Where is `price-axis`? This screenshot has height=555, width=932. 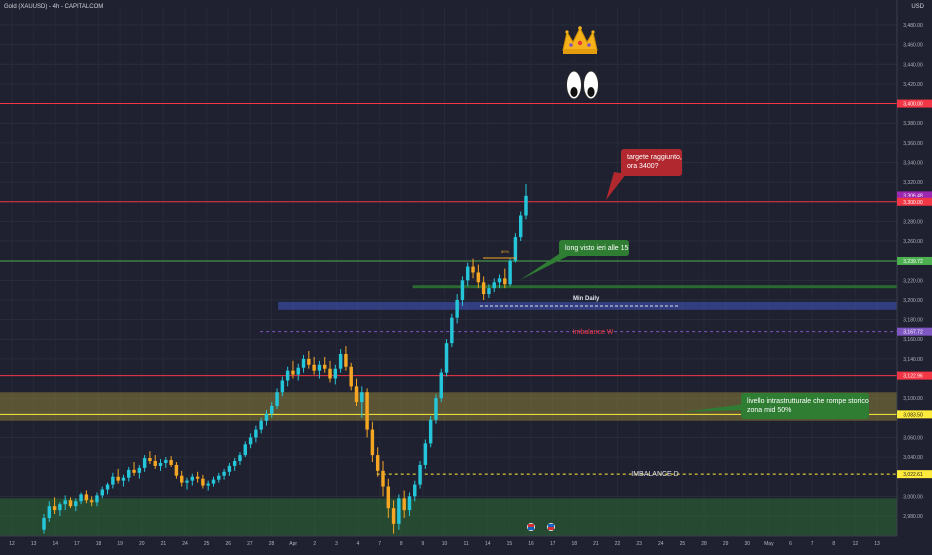 price-axis is located at coordinates (914, 275).